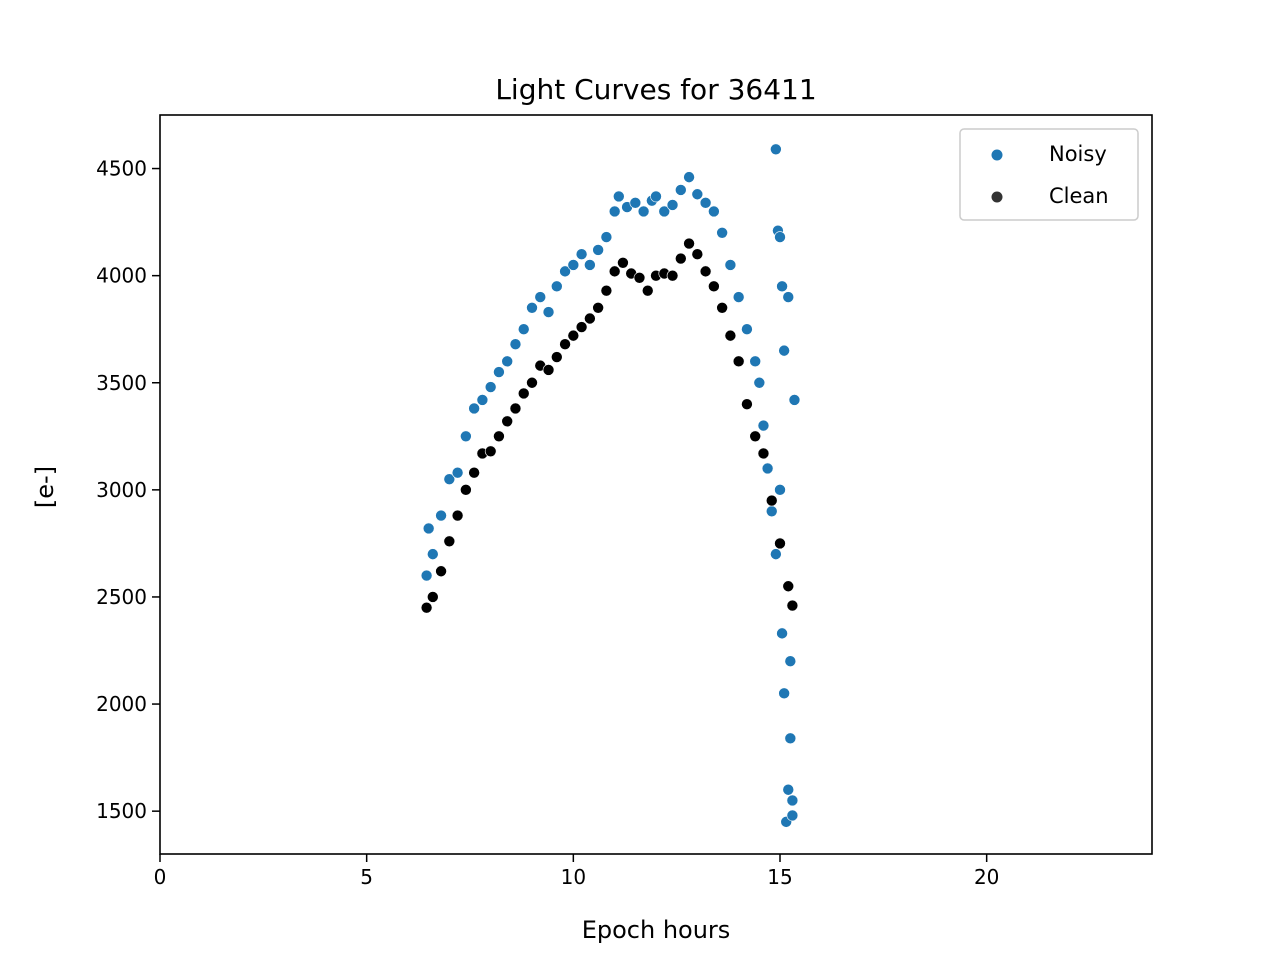  What do you see at coordinates (1079, 196) in the screenshot?
I see `legend-label-clean: Clean` at bounding box center [1079, 196].